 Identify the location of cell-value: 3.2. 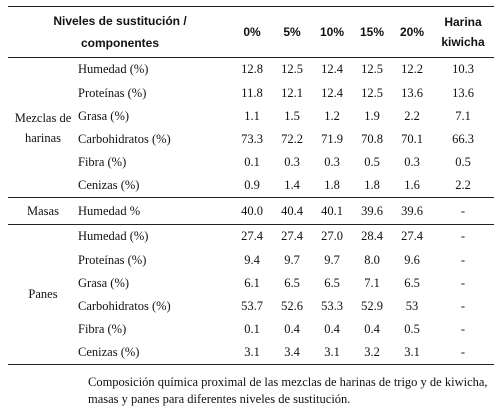
(372, 352).